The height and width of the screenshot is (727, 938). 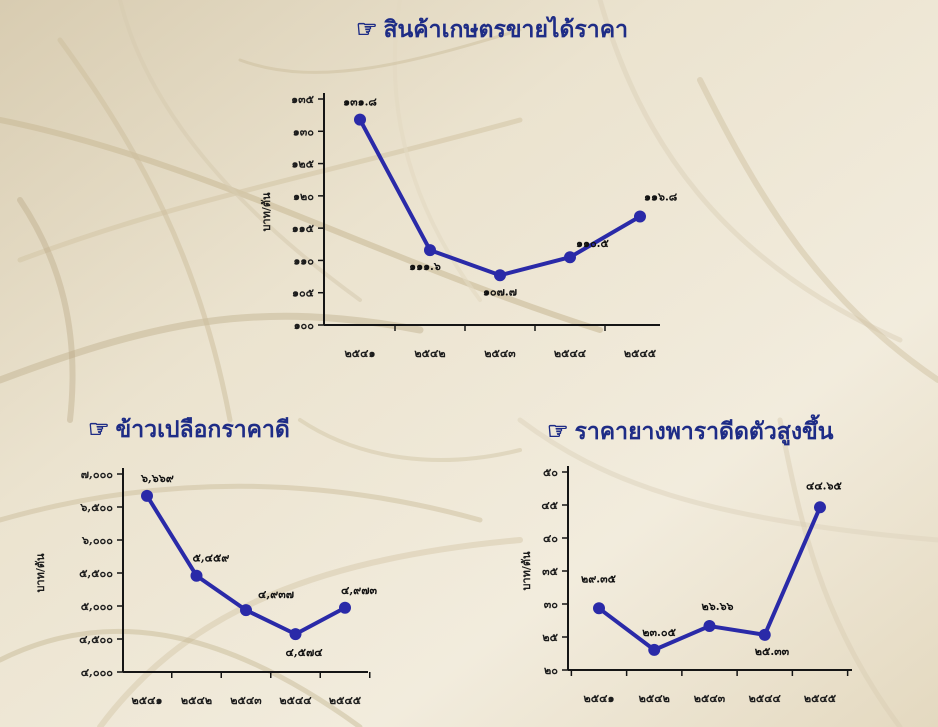 What do you see at coordinates (359, 590) in the screenshot?
I see `data-label: ๔,๙๗๓` at bounding box center [359, 590].